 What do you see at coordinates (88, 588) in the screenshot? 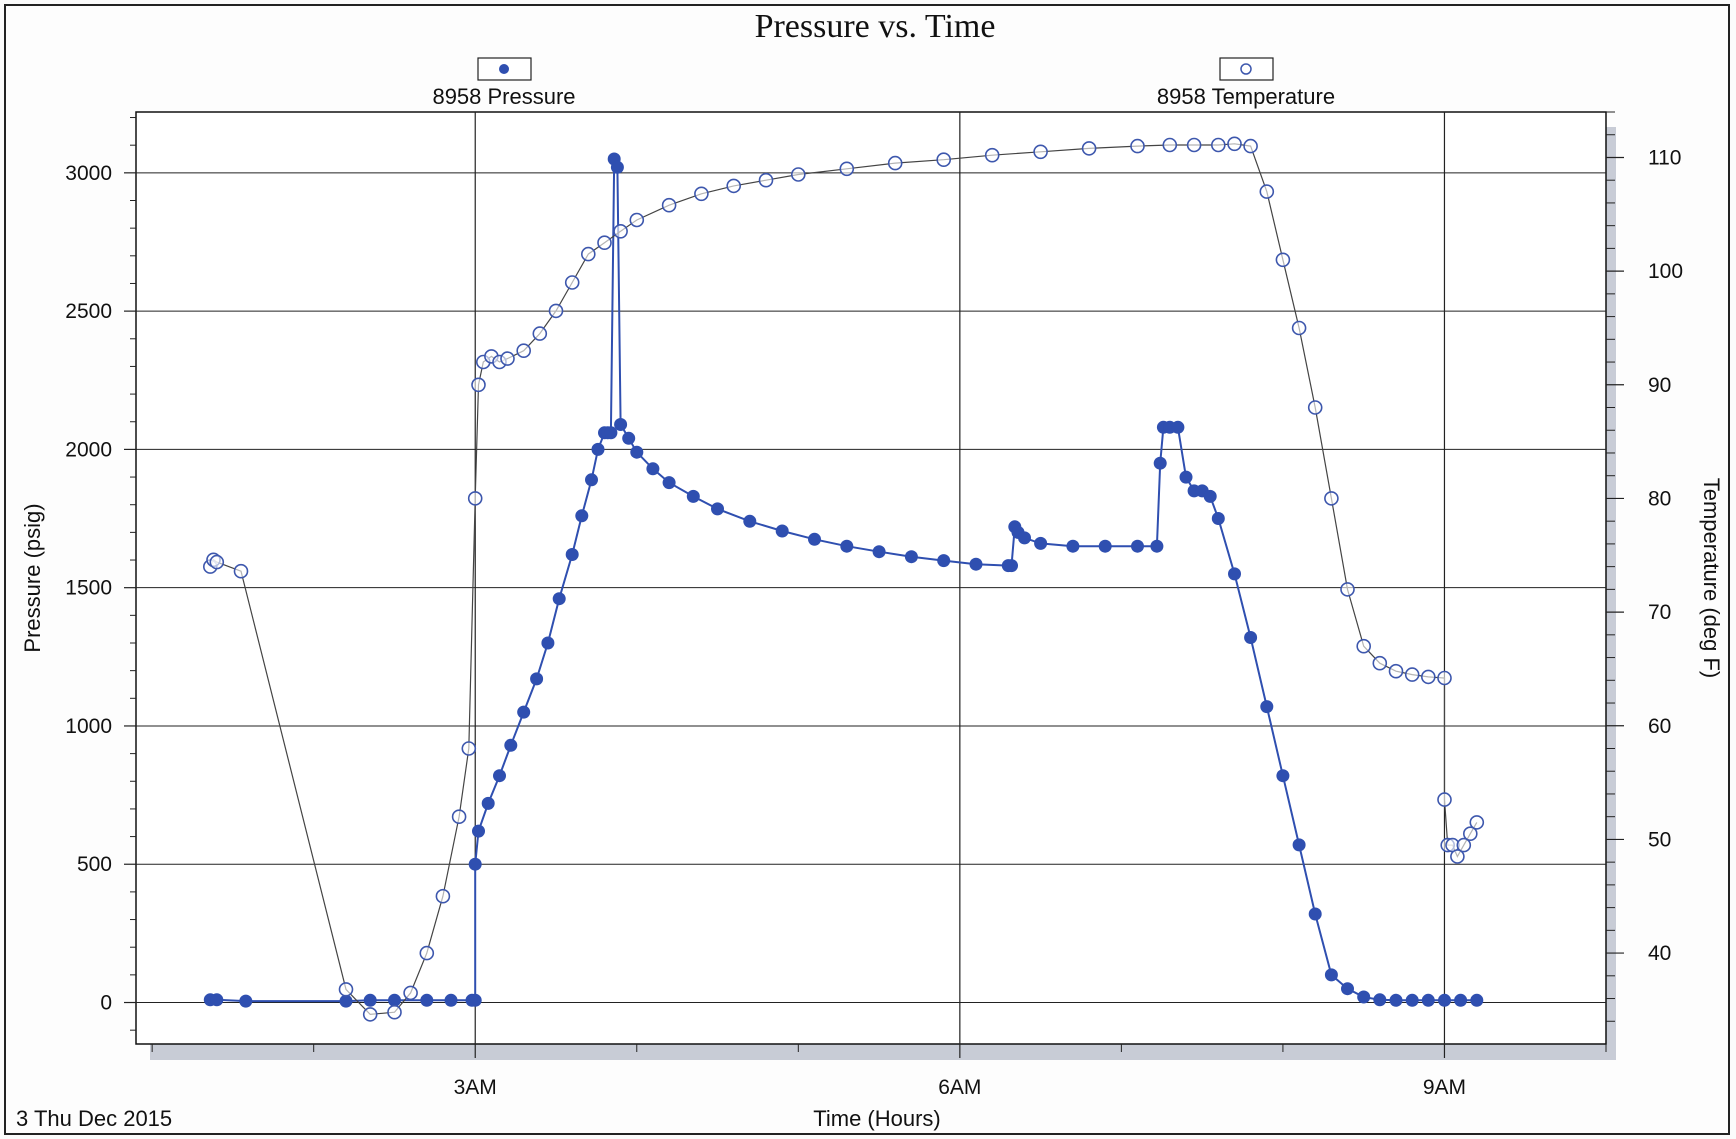
I see `y-tick-label: 1500` at bounding box center [88, 588].